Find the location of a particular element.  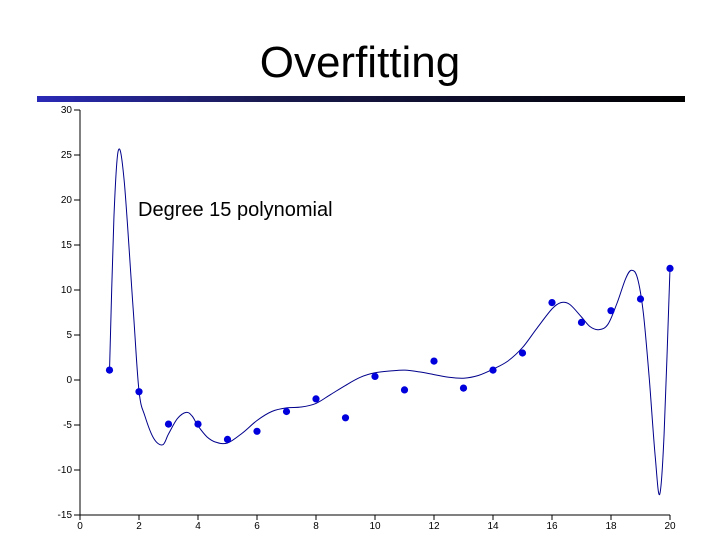

x-tick-label: 12 is located at coordinates (434, 526).